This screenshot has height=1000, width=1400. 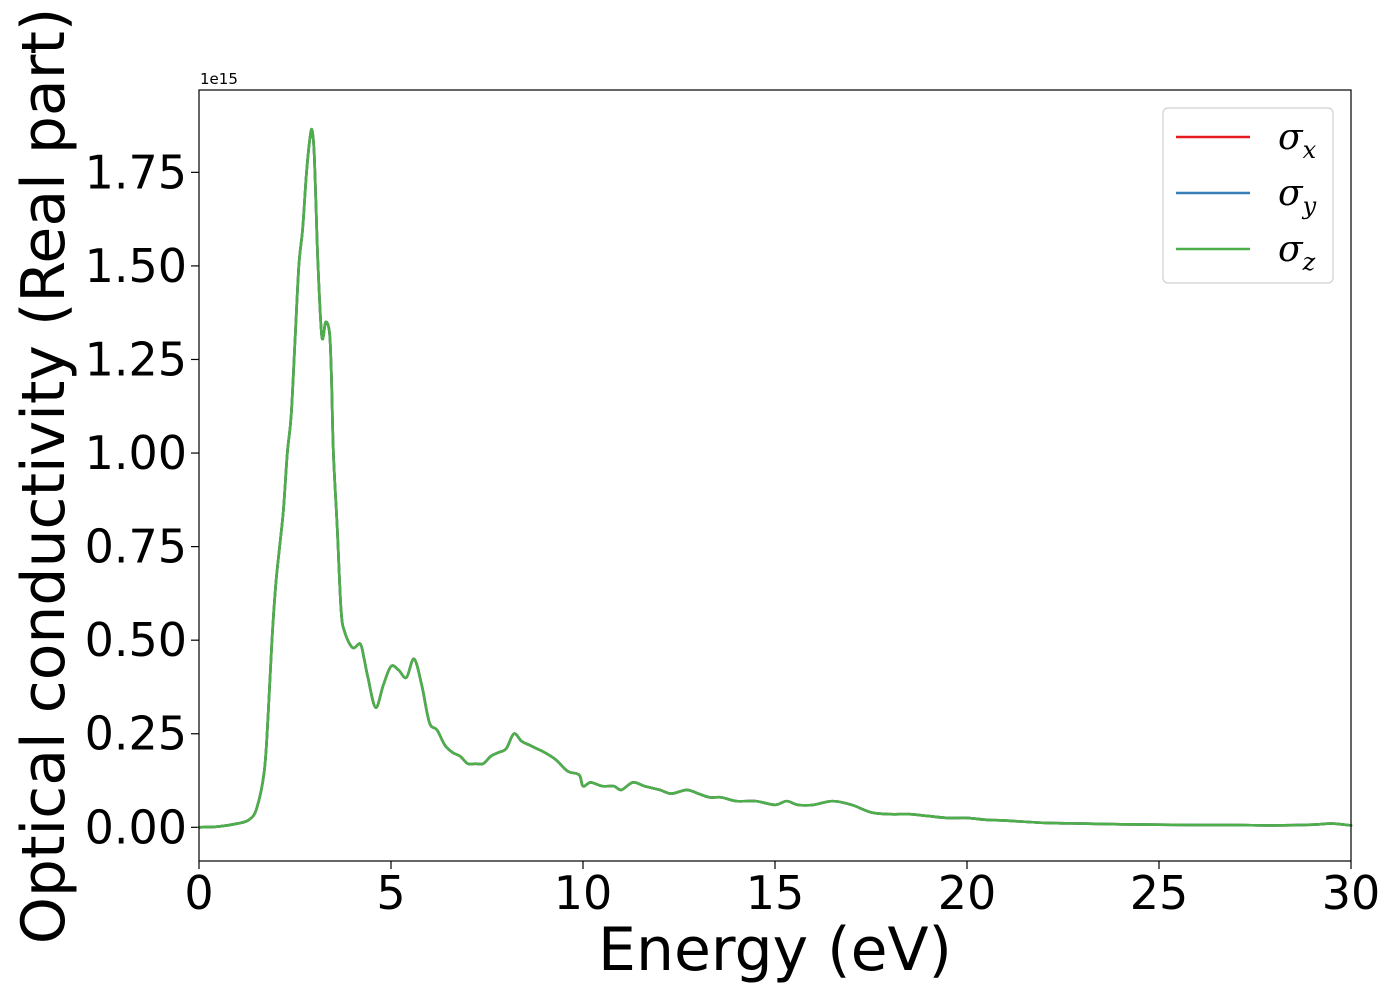 I want to click on legend-label-subscript: z, so click(x=1309, y=262).